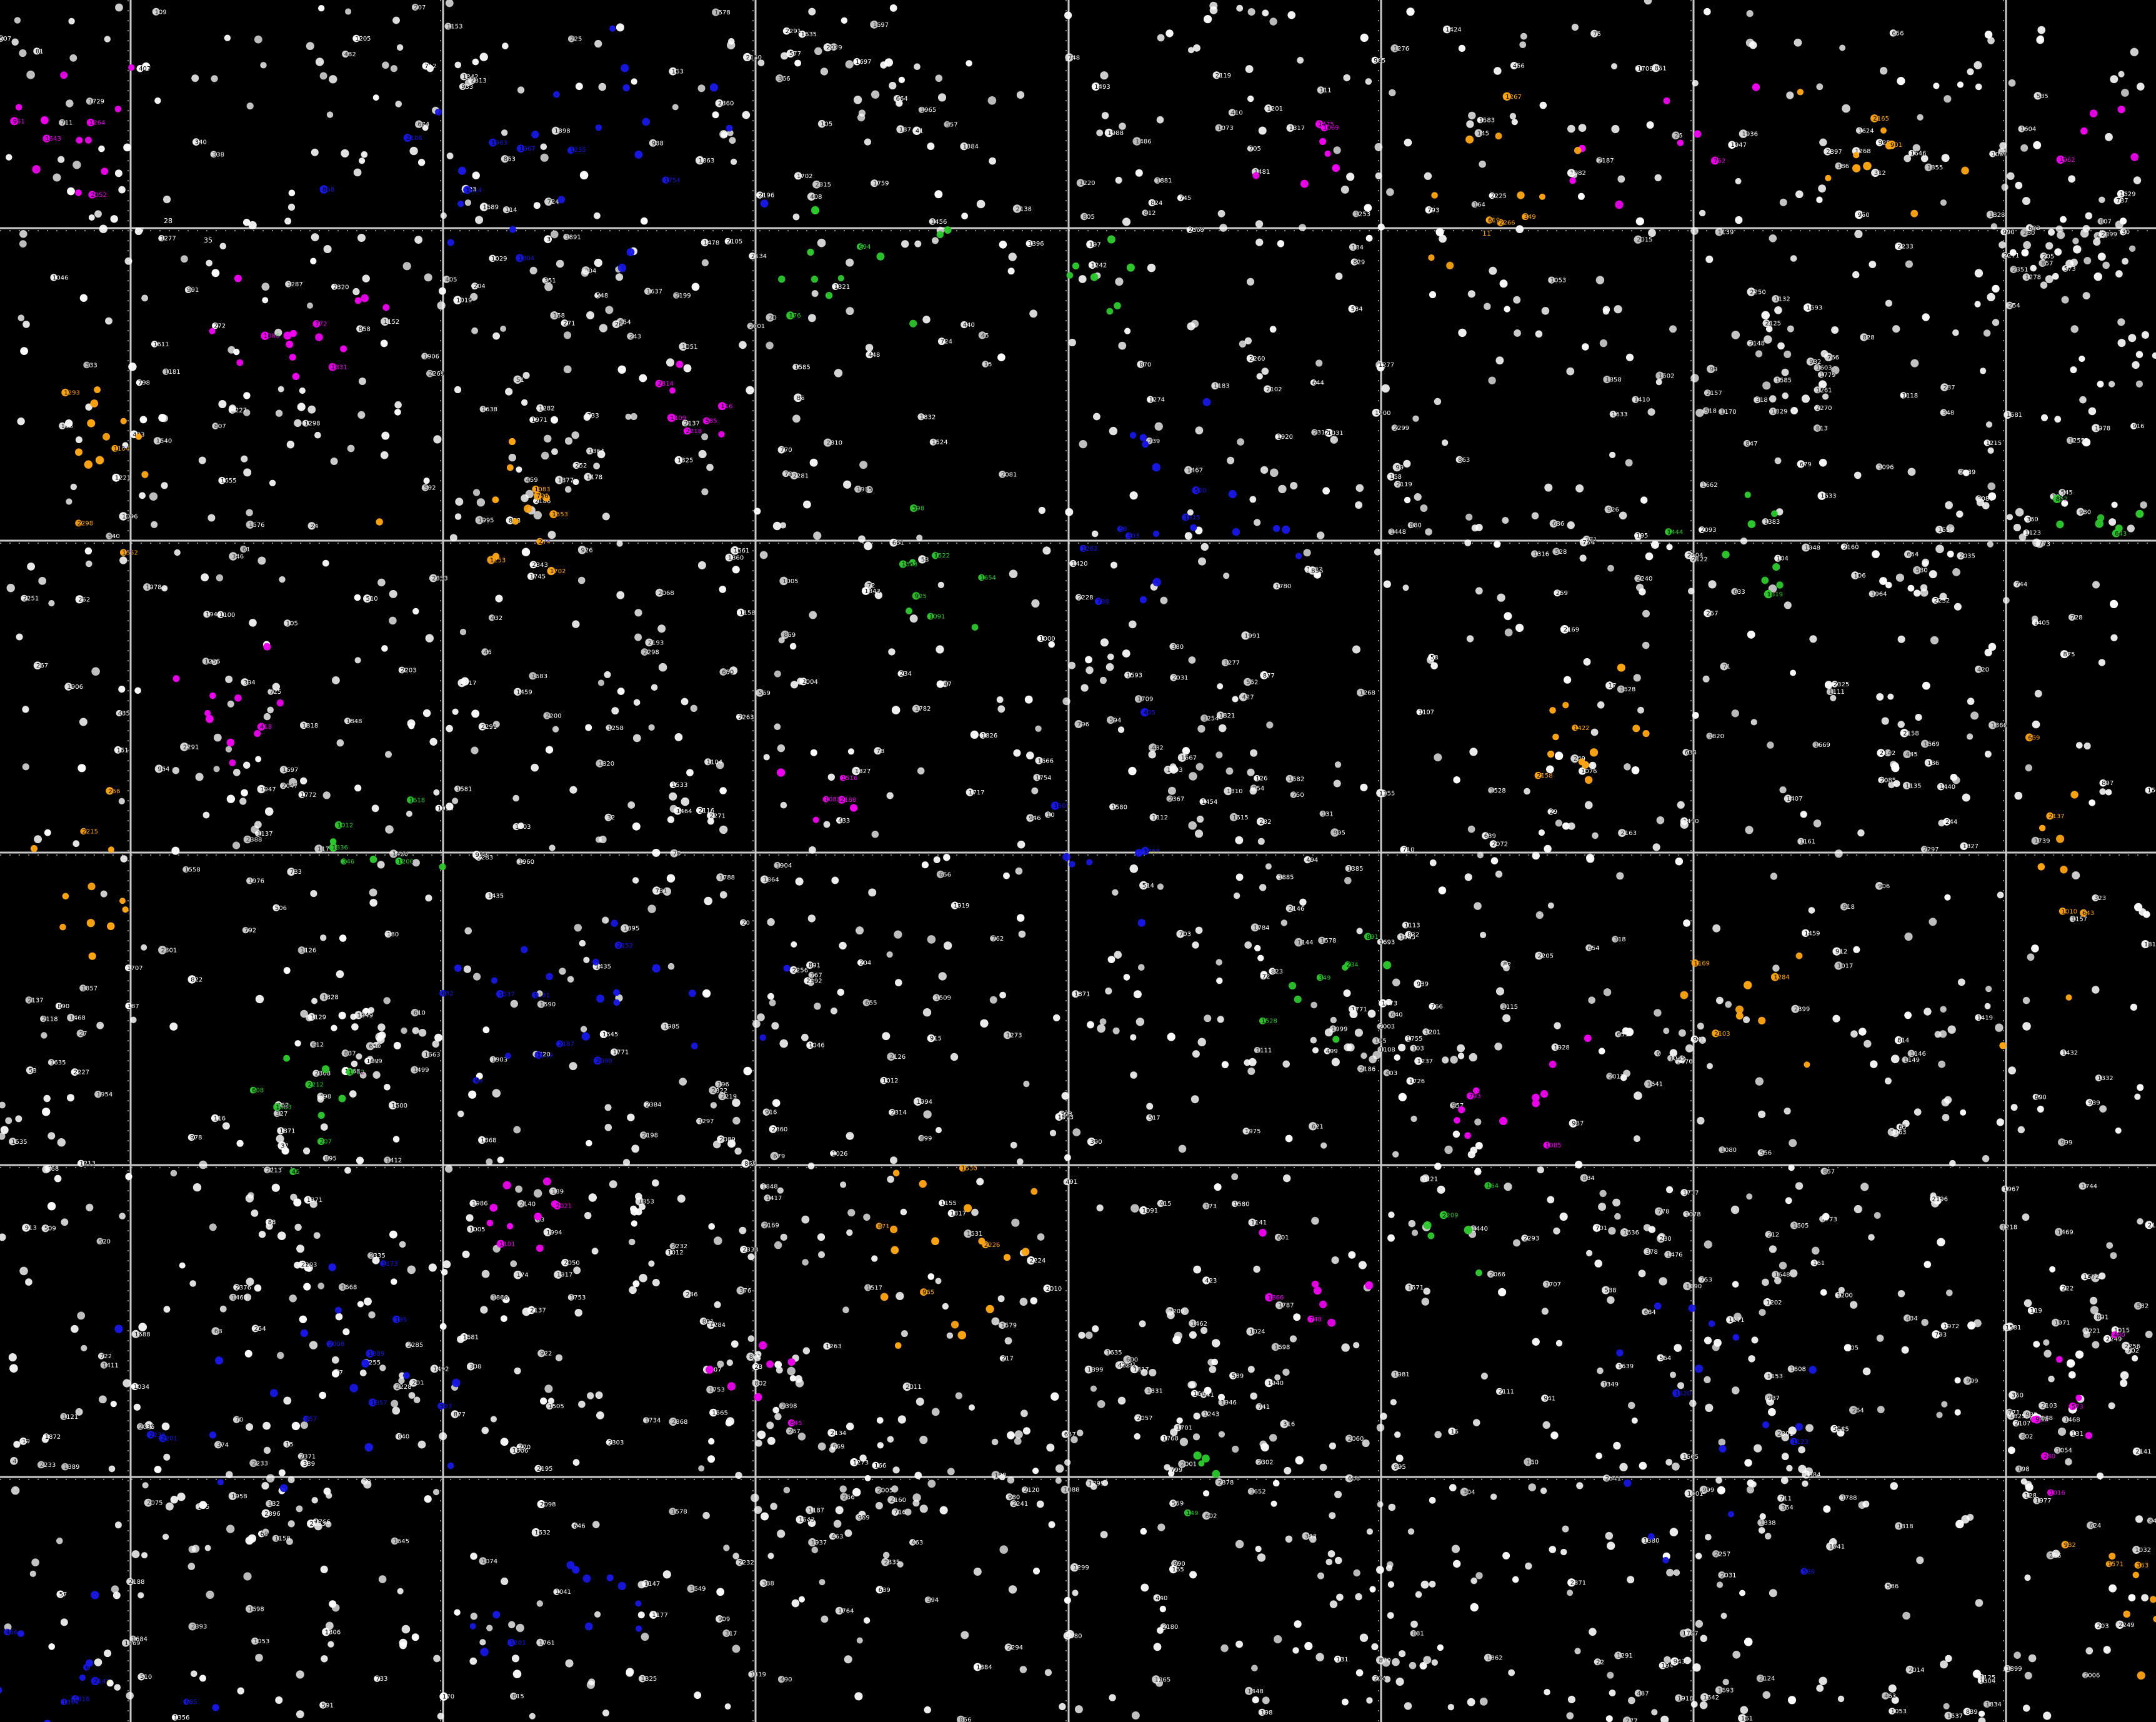 The height and width of the screenshot is (1722, 2156). I want to click on point-id-label: 1261, so click(1824, 390).